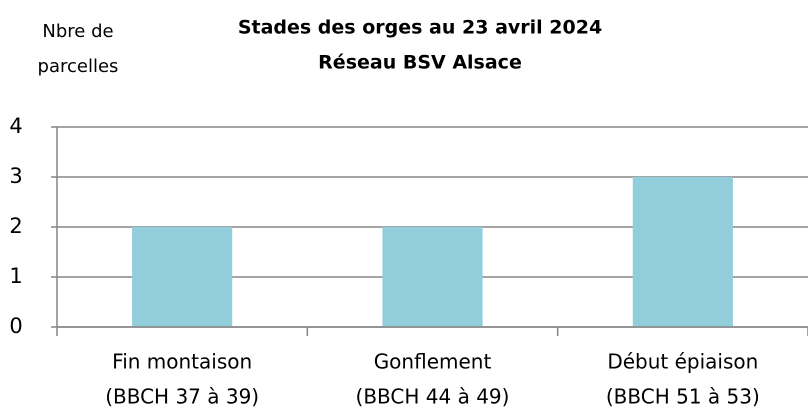  I want to click on chart-title: Stades des orges au 23 avril 2024, so click(420, 28).